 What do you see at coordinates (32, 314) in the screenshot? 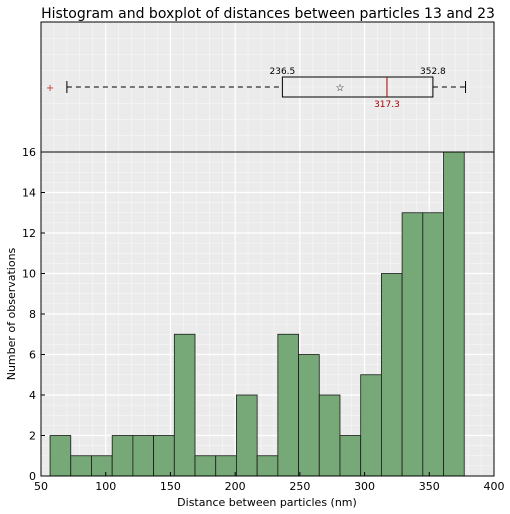
I see `y-tick-label: 8` at bounding box center [32, 314].